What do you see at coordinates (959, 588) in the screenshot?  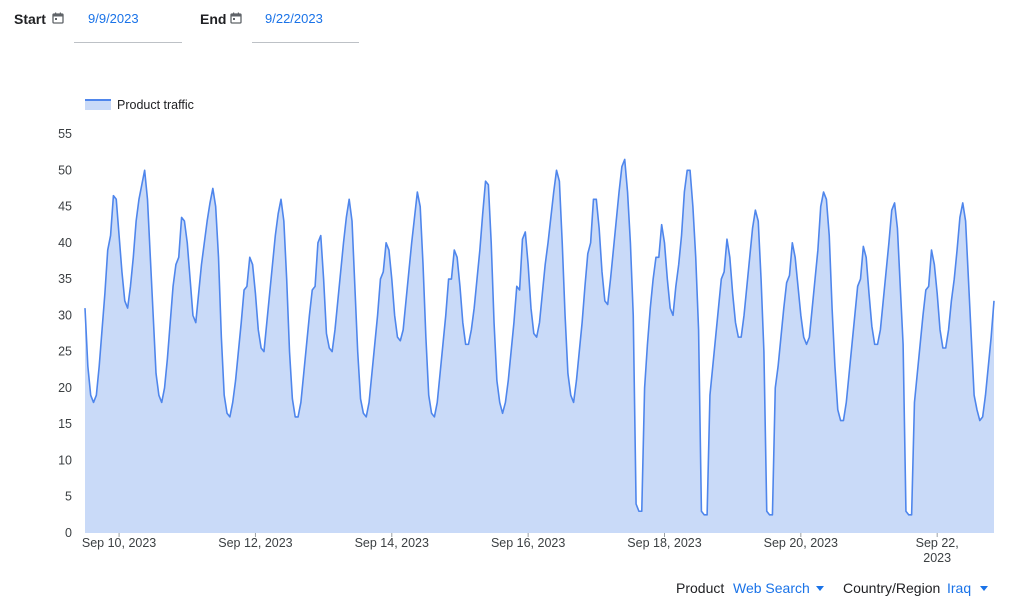 I see `region-dropdown: Iraq` at bounding box center [959, 588].